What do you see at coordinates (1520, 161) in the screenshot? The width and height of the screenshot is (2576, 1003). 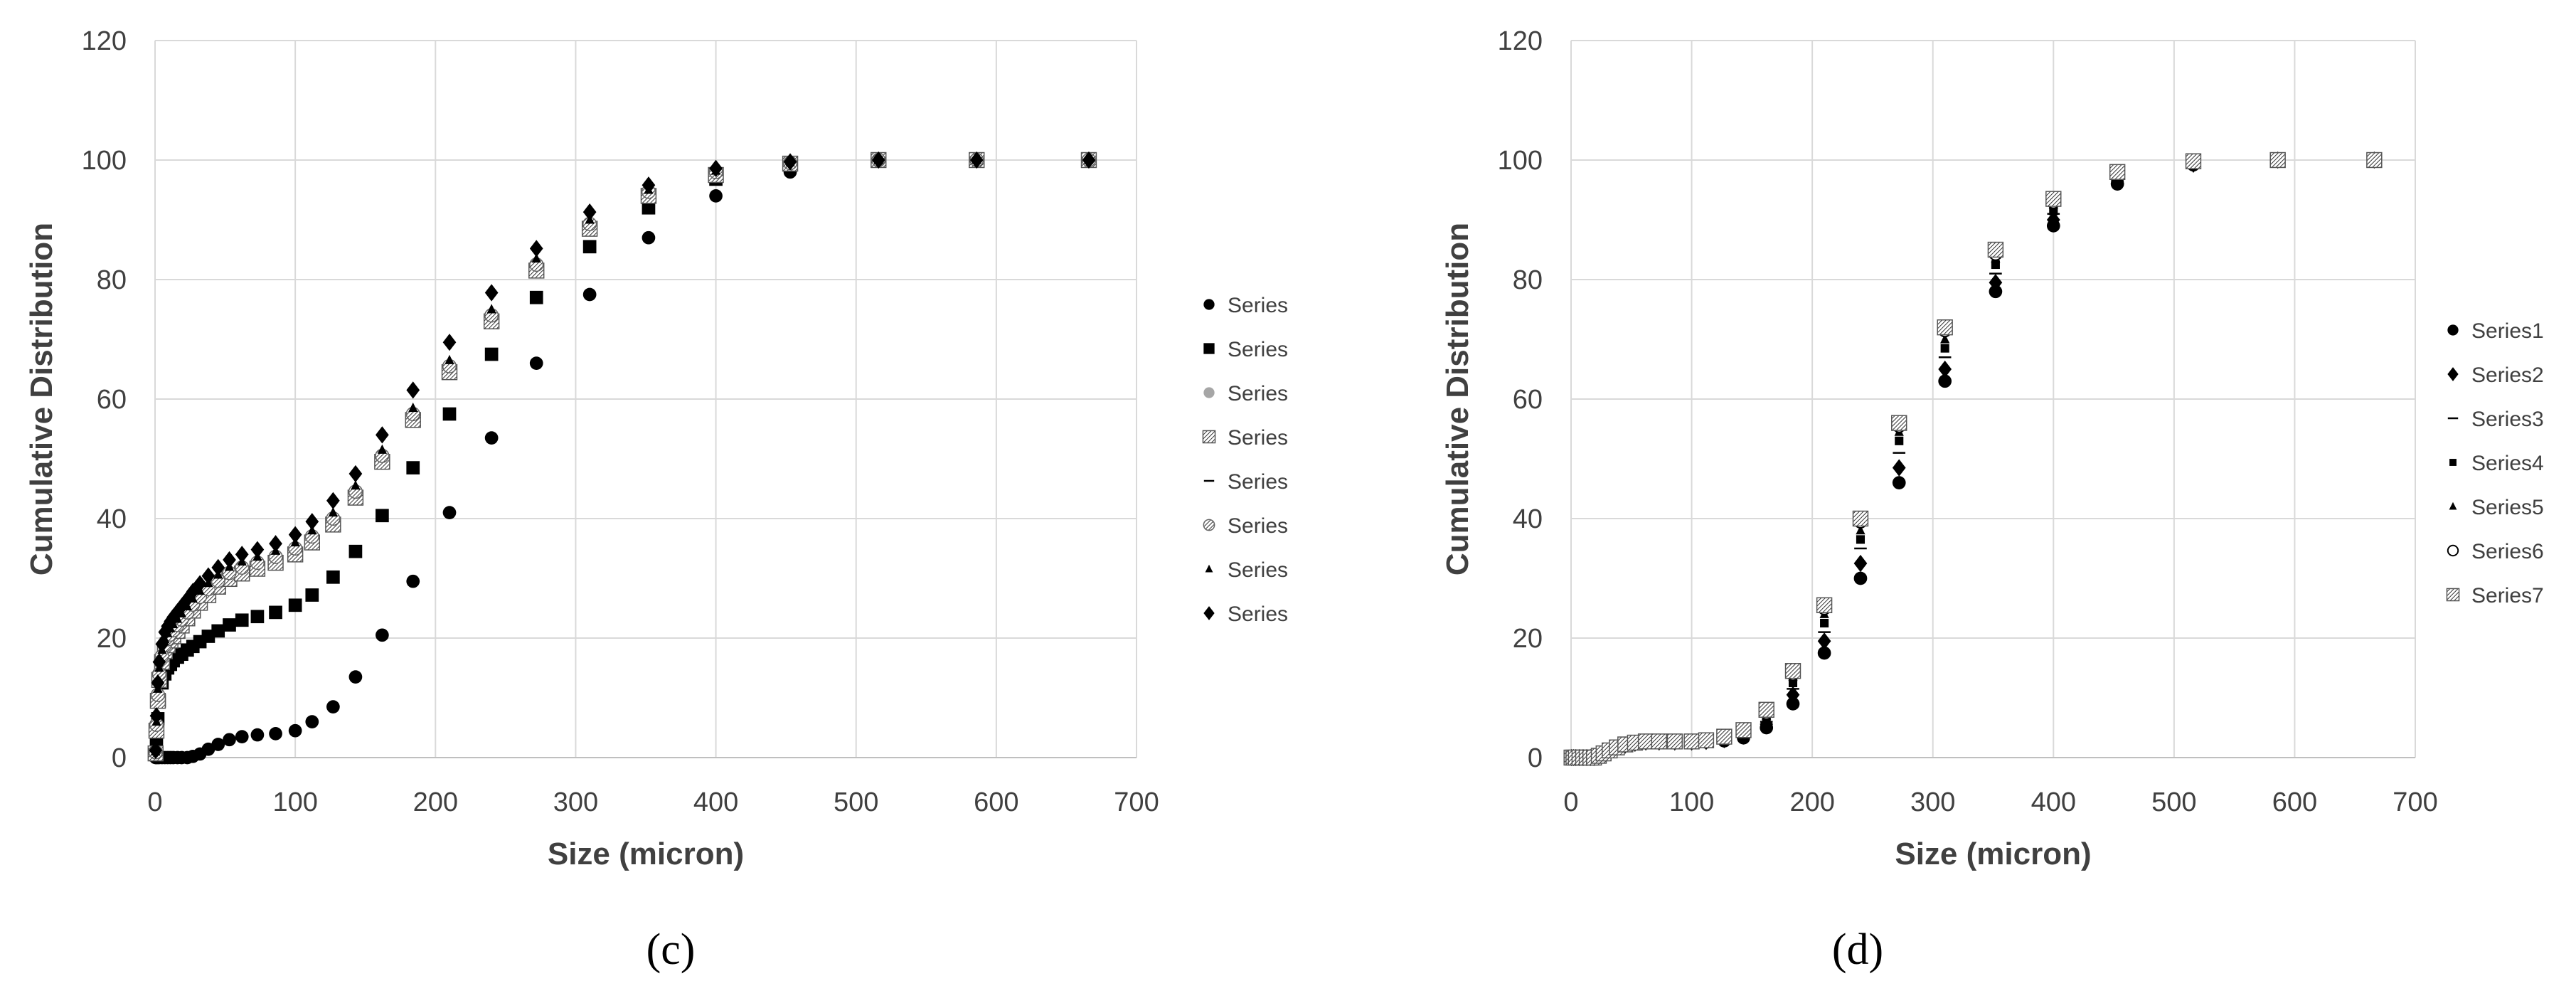 I see `chart-d-y-tick-label-5: 100` at bounding box center [1520, 161].